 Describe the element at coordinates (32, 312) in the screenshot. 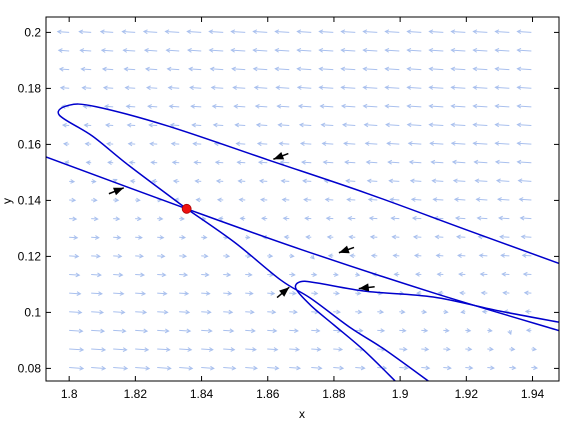

I see `y-tick-label: 0.1` at that location.